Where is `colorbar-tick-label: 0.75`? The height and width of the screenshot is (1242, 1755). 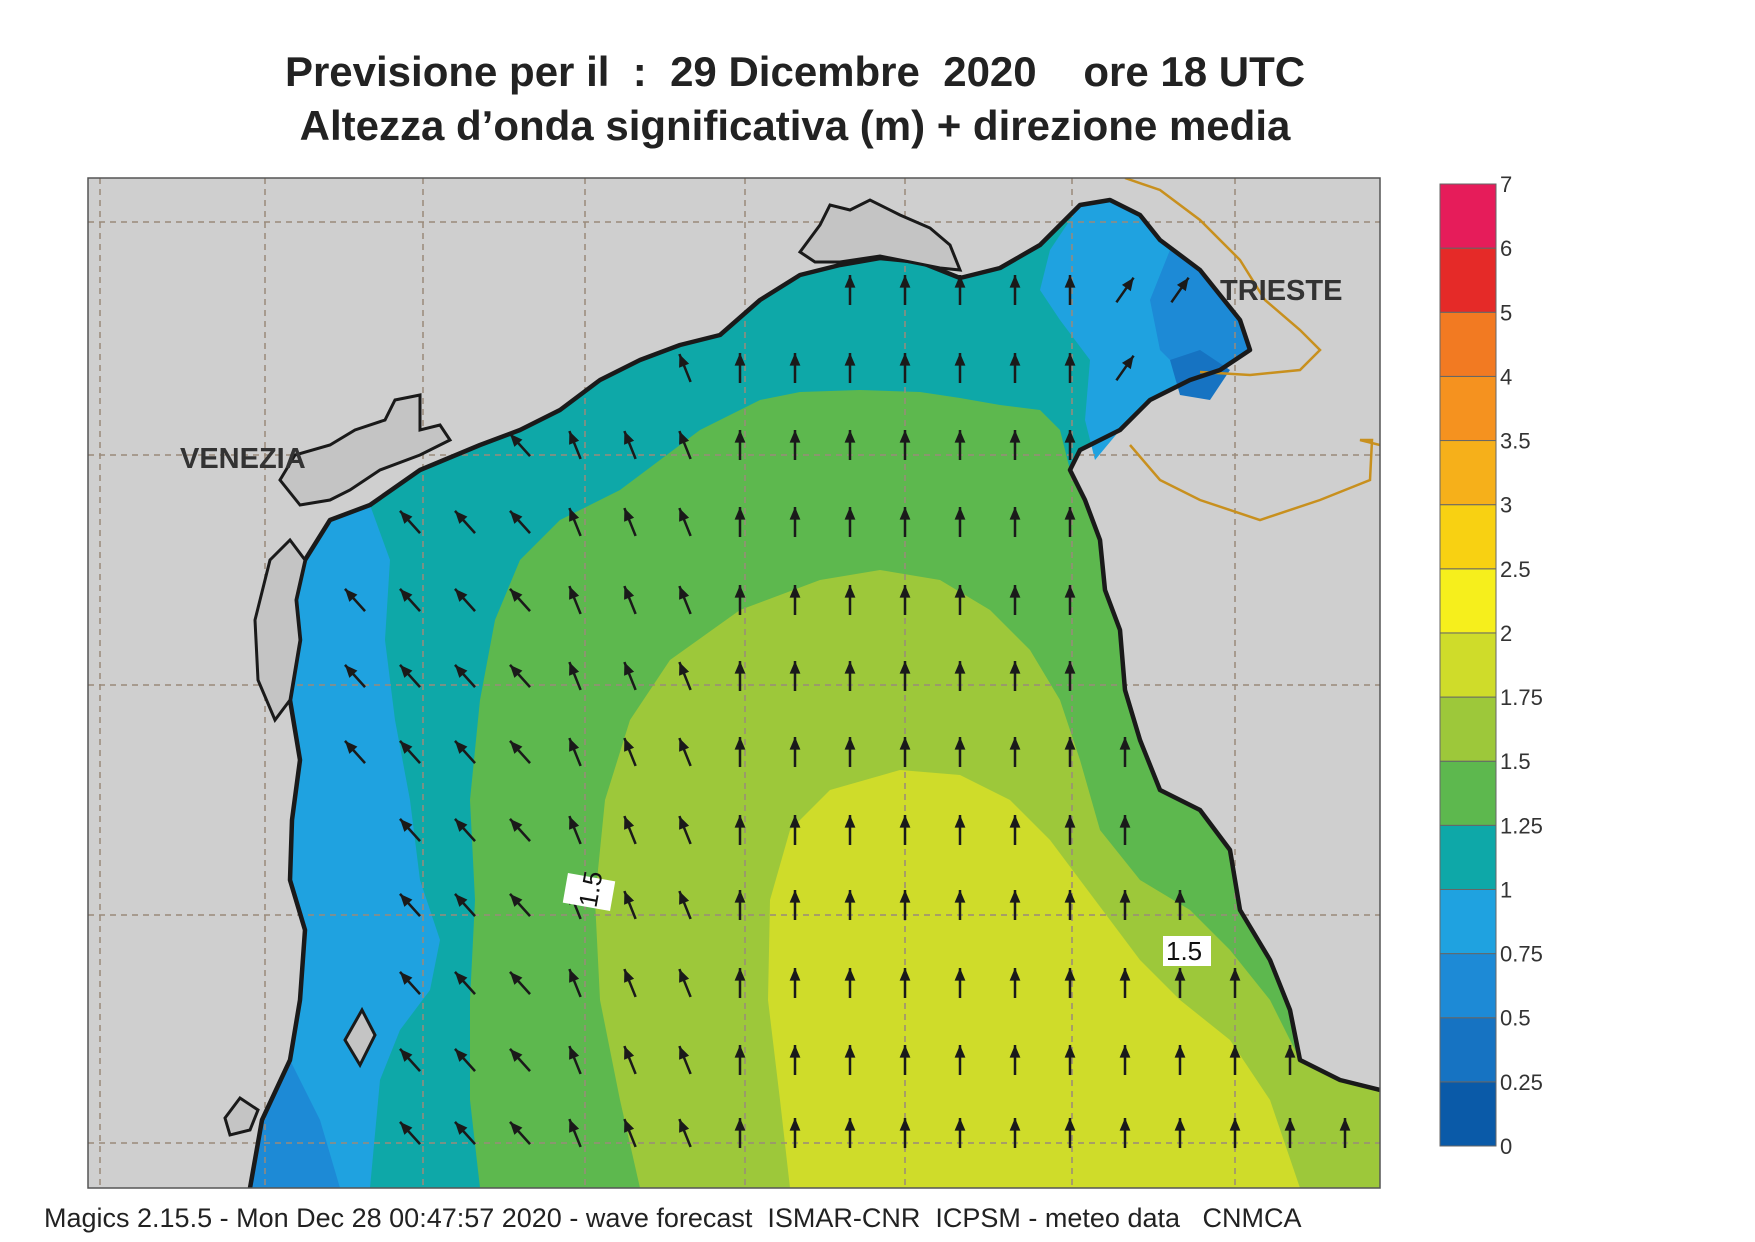
colorbar-tick-label: 0.75 is located at coordinates (1521, 954).